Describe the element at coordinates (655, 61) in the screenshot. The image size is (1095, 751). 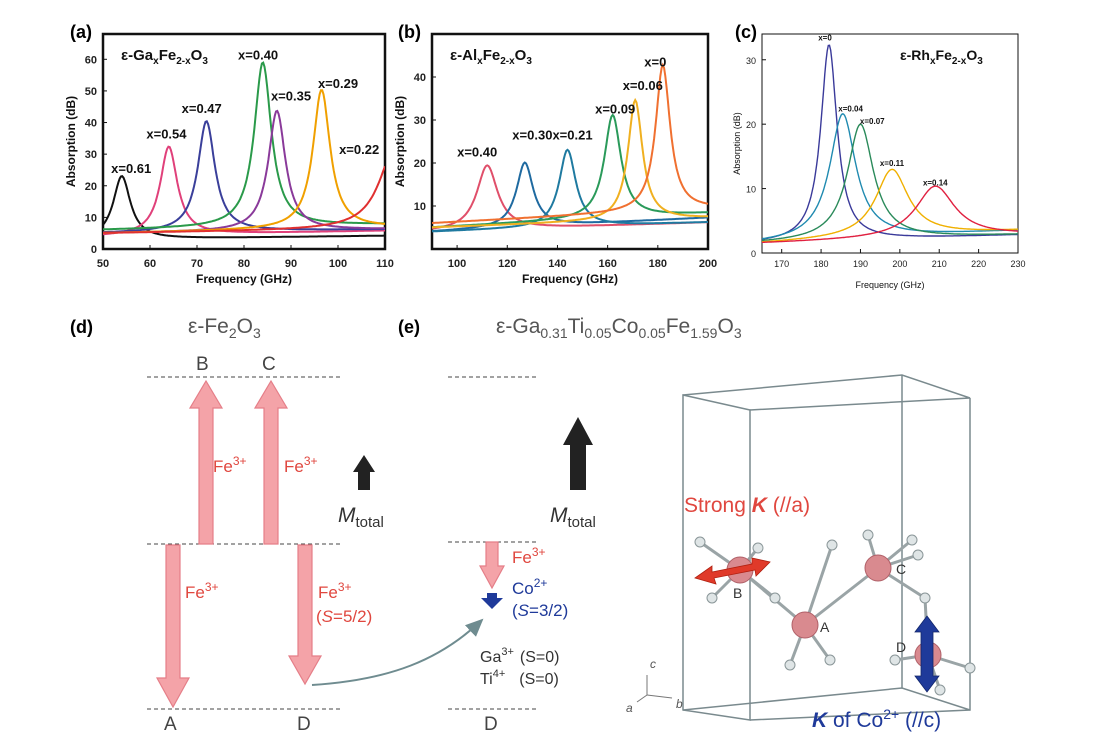
I see `series-label: x=0` at that location.